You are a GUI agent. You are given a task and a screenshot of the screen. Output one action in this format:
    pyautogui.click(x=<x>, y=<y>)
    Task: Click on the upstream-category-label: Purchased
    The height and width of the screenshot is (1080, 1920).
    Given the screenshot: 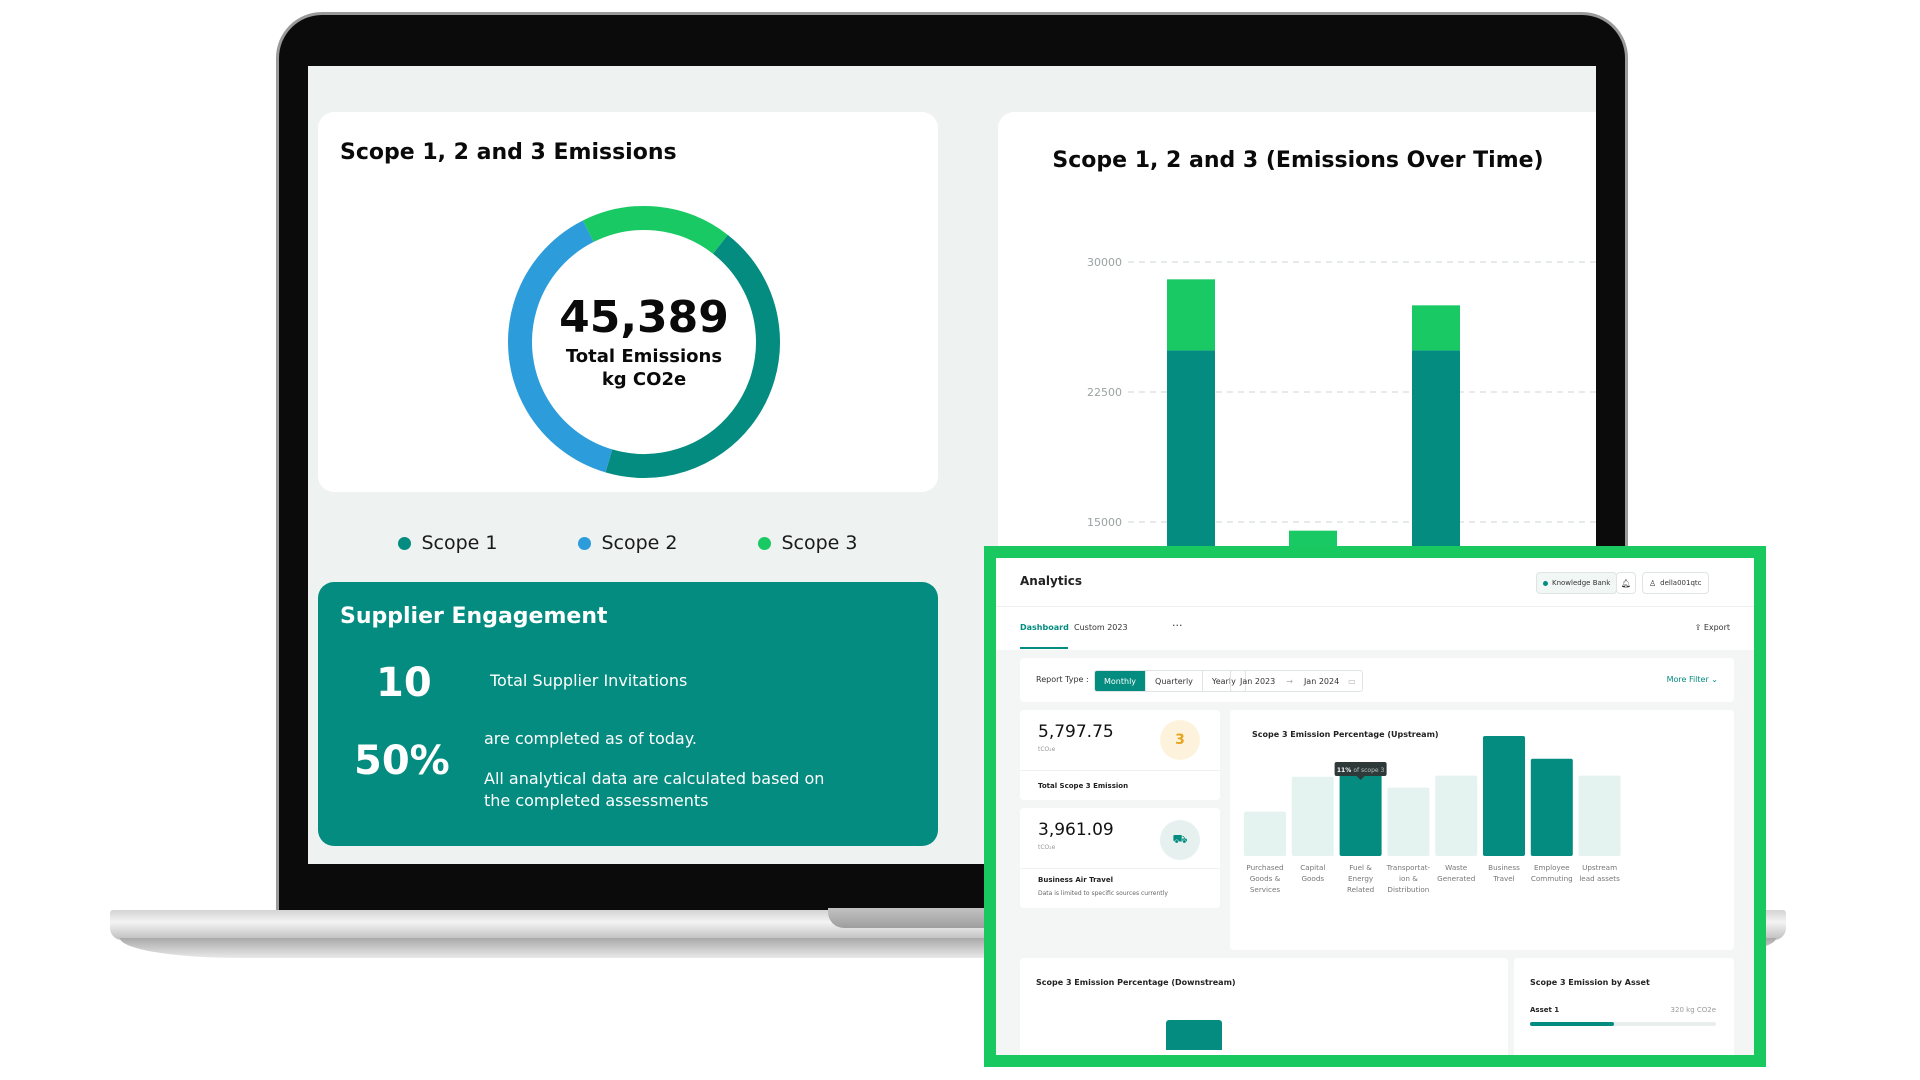 What is the action you would take?
    pyautogui.click(x=1264, y=867)
    